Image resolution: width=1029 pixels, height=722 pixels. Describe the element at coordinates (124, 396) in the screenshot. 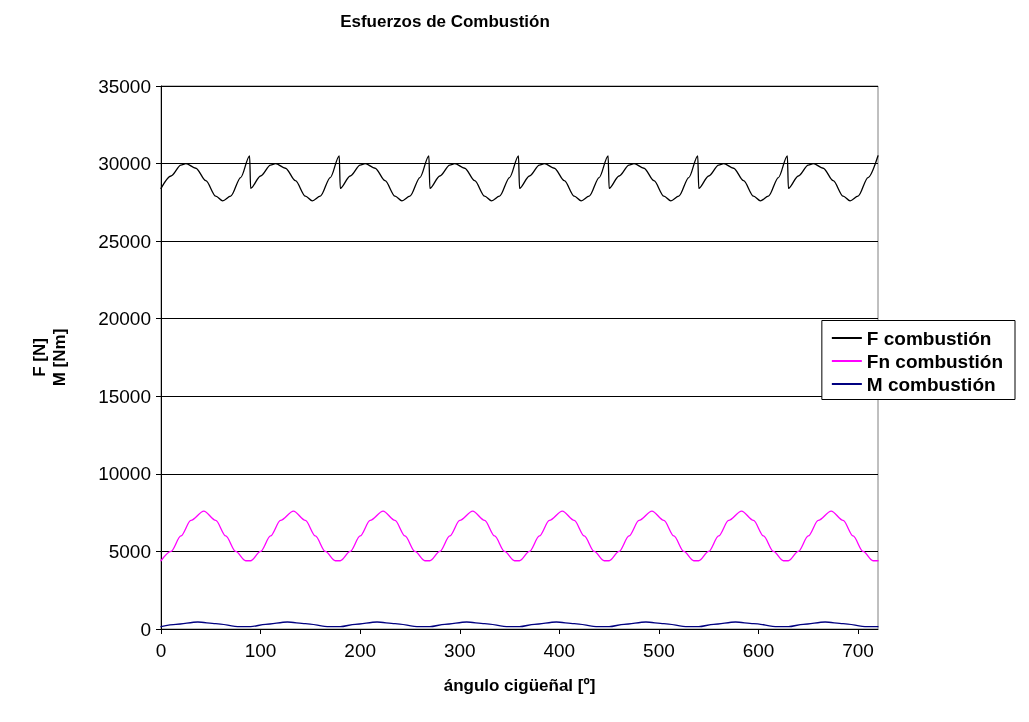

I see `y-tick-label: 15000` at that location.